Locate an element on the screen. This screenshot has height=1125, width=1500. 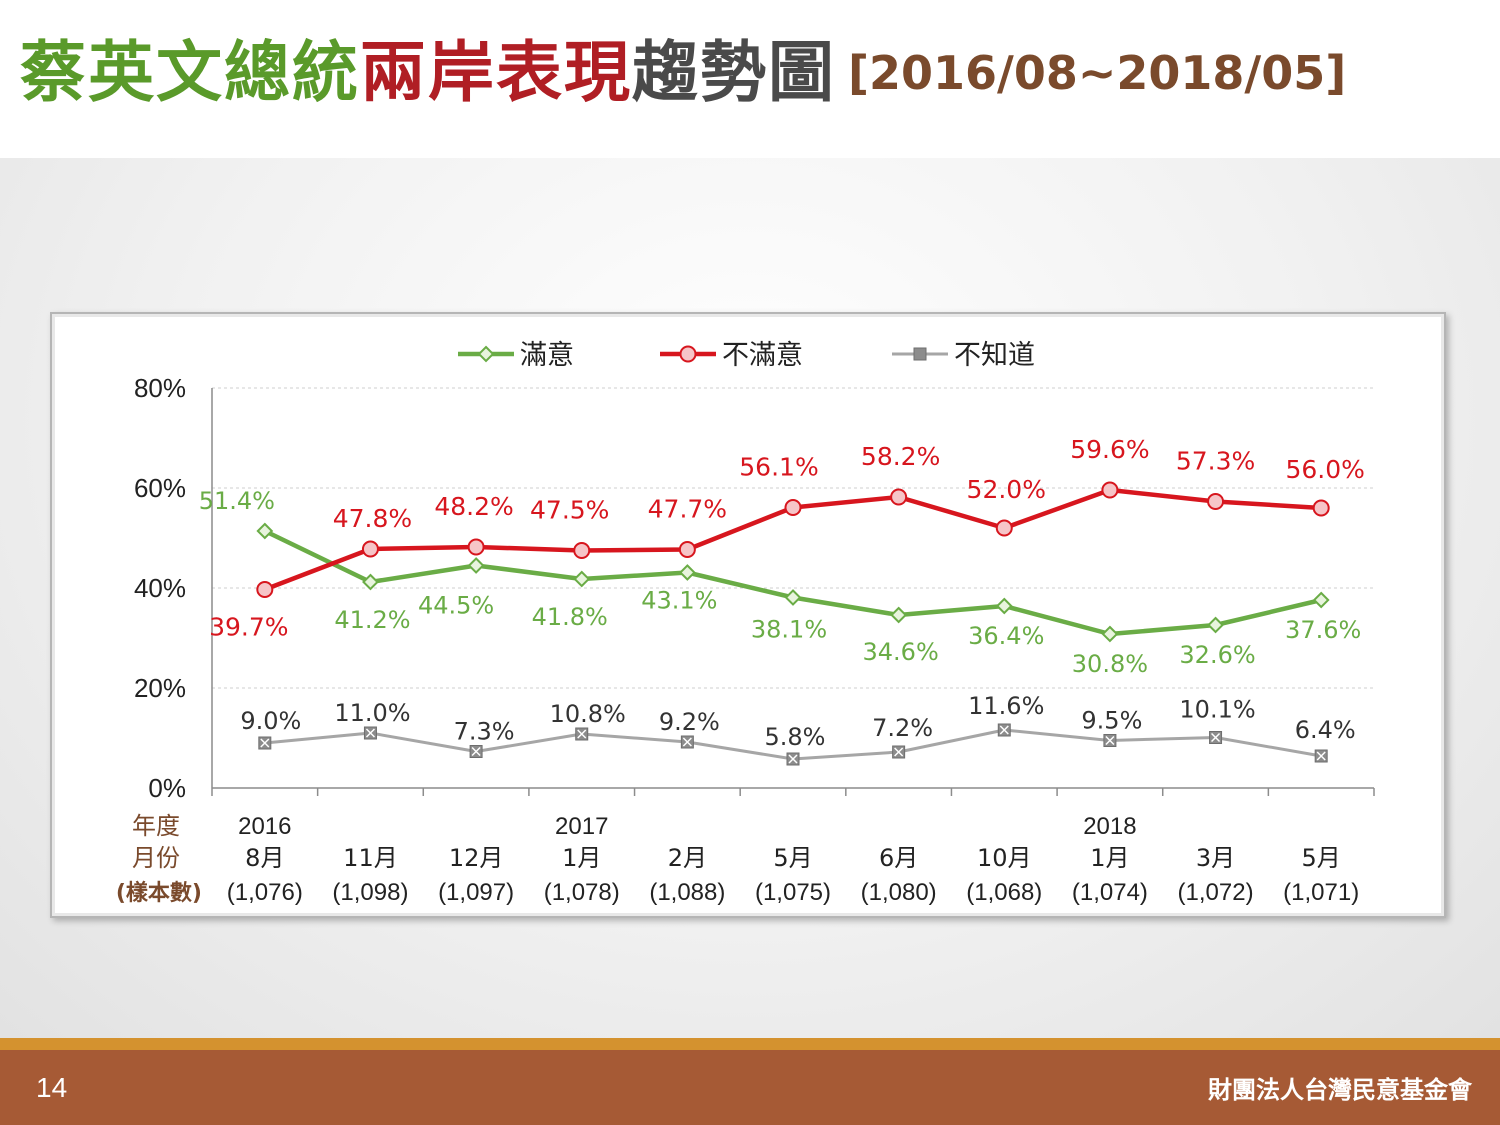
x-year-label: 2017 is located at coordinates (581, 826).